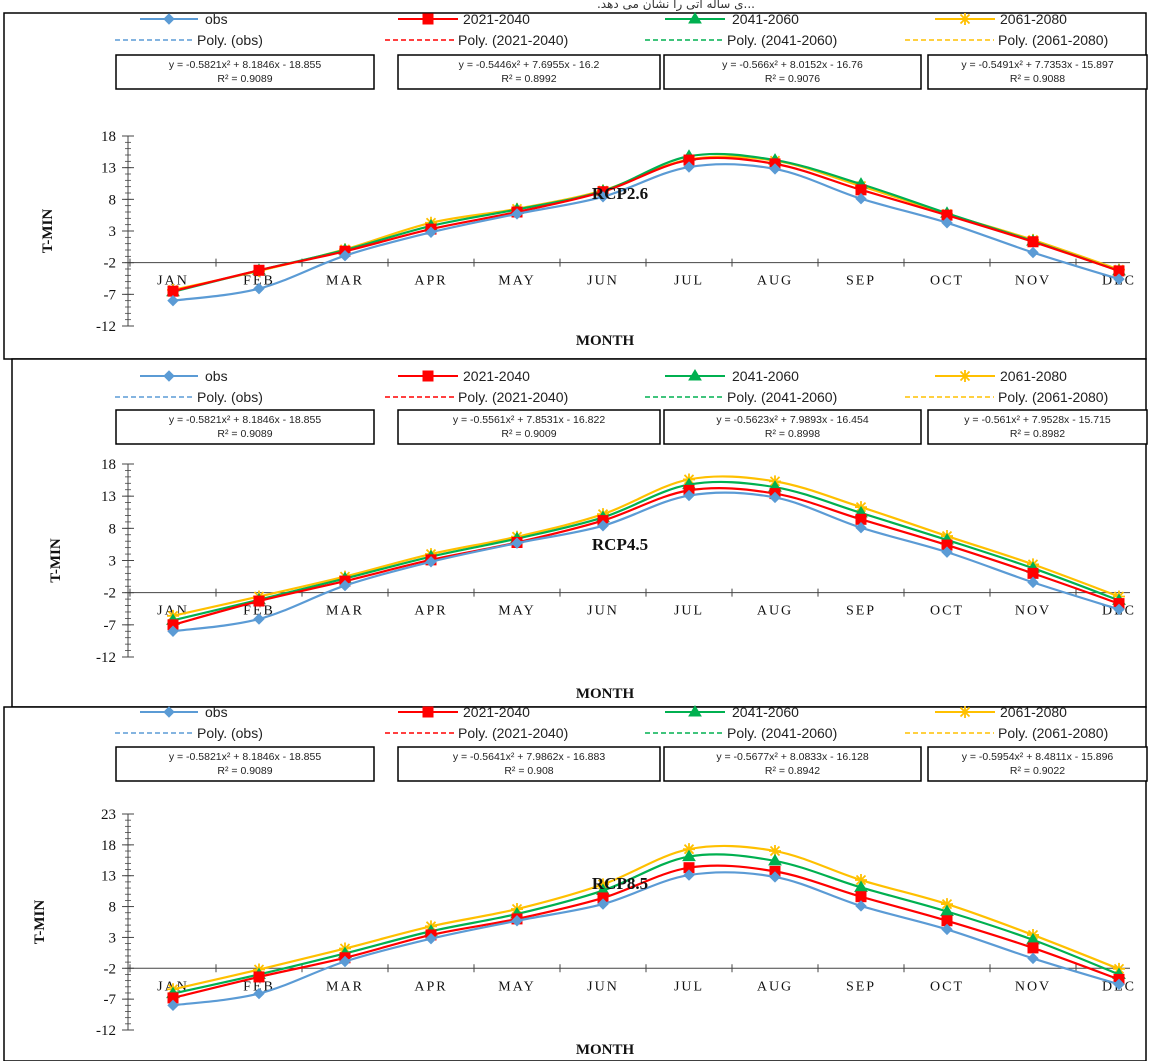 The height and width of the screenshot is (1061, 1150). I want to click on legend-entry: 2041-2060, so click(765, 712).